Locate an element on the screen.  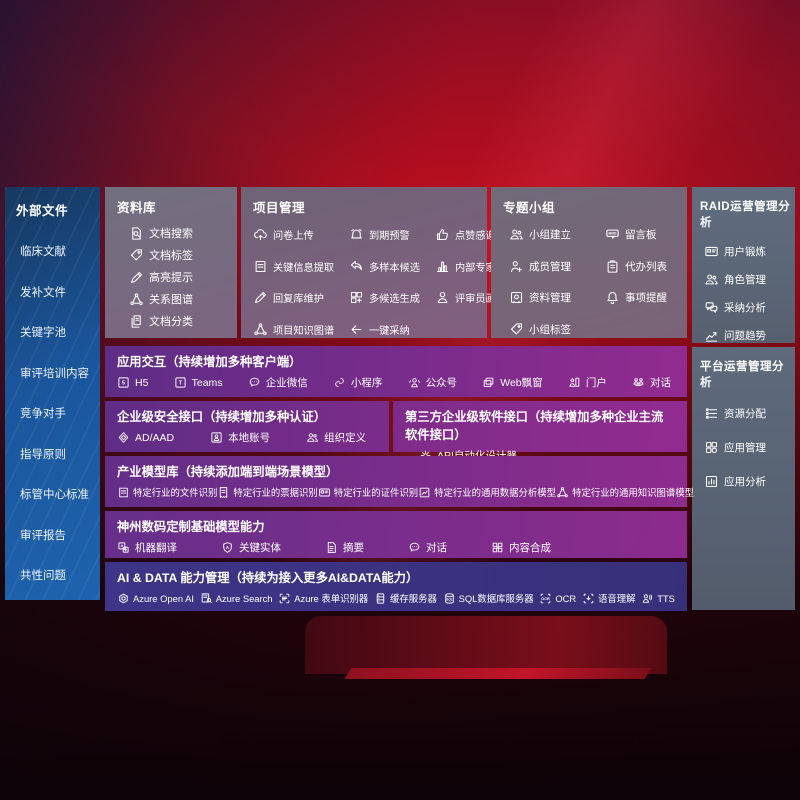
raid-analysis-panel: RAID运营管理分析 用户锻炼 角色管理 采纳分析 问题趋势 is located at coordinates (743, 265).